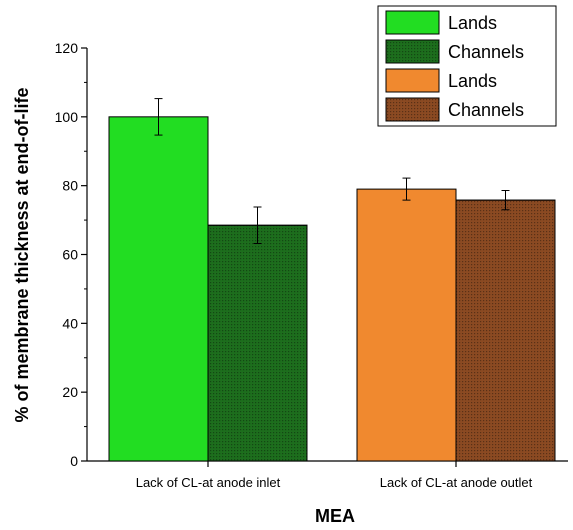 The width and height of the screenshot is (573, 530). I want to click on y-tick-label: 100, so click(67, 117).